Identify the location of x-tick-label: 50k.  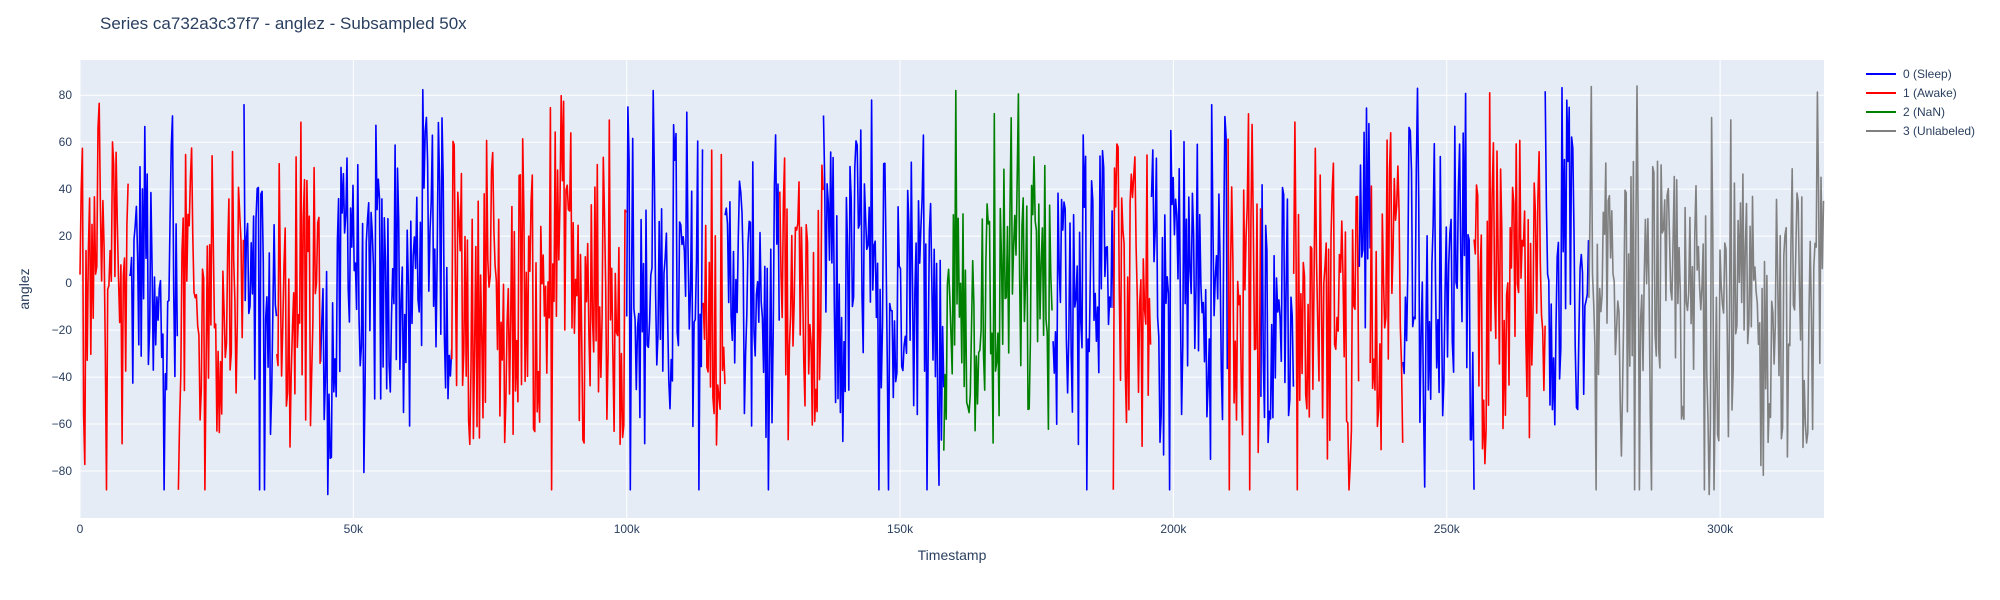
(354, 529).